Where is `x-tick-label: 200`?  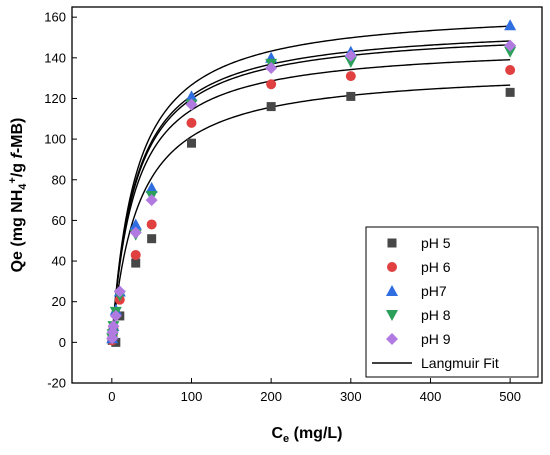 x-tick-label: 200 is located at coordinates (271, 396).